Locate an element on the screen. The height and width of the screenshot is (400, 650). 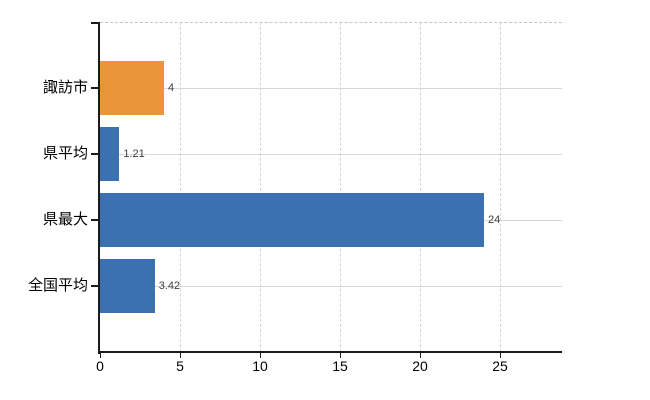
y-axis-line is located at coordinates (99, 188).